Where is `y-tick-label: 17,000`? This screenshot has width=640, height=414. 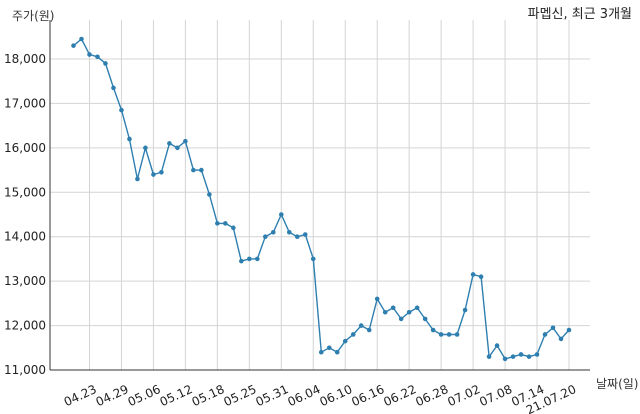 y-tick-label: 17,000 is located at coordinates (25, 103).